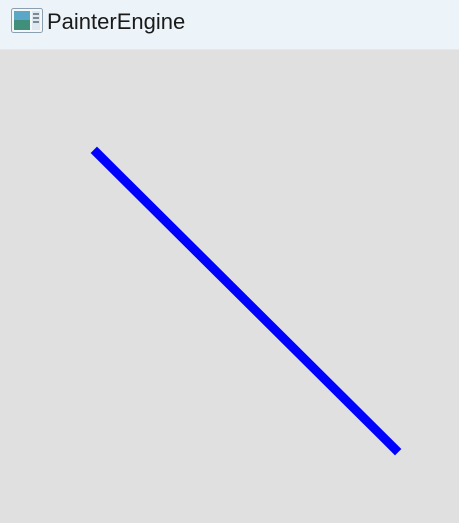  Describe the element at coordinates (27, 20) in the screenshot. I see `app-window-icon` at that location.